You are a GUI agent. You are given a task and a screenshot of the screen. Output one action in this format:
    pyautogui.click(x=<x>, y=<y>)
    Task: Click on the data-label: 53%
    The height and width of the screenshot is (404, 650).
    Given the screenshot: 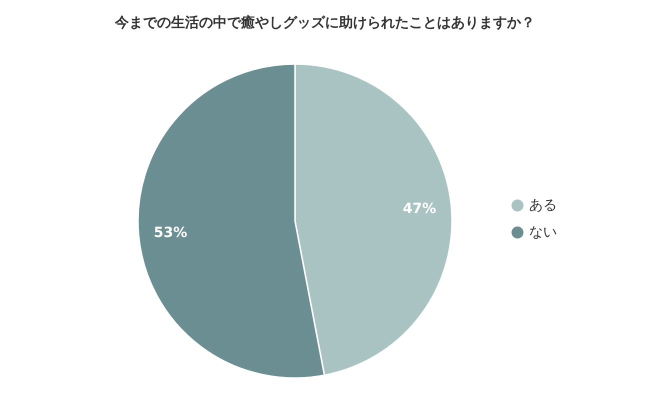 What is the action you would take?
    pyautogui.click(x=171, y=232)
    